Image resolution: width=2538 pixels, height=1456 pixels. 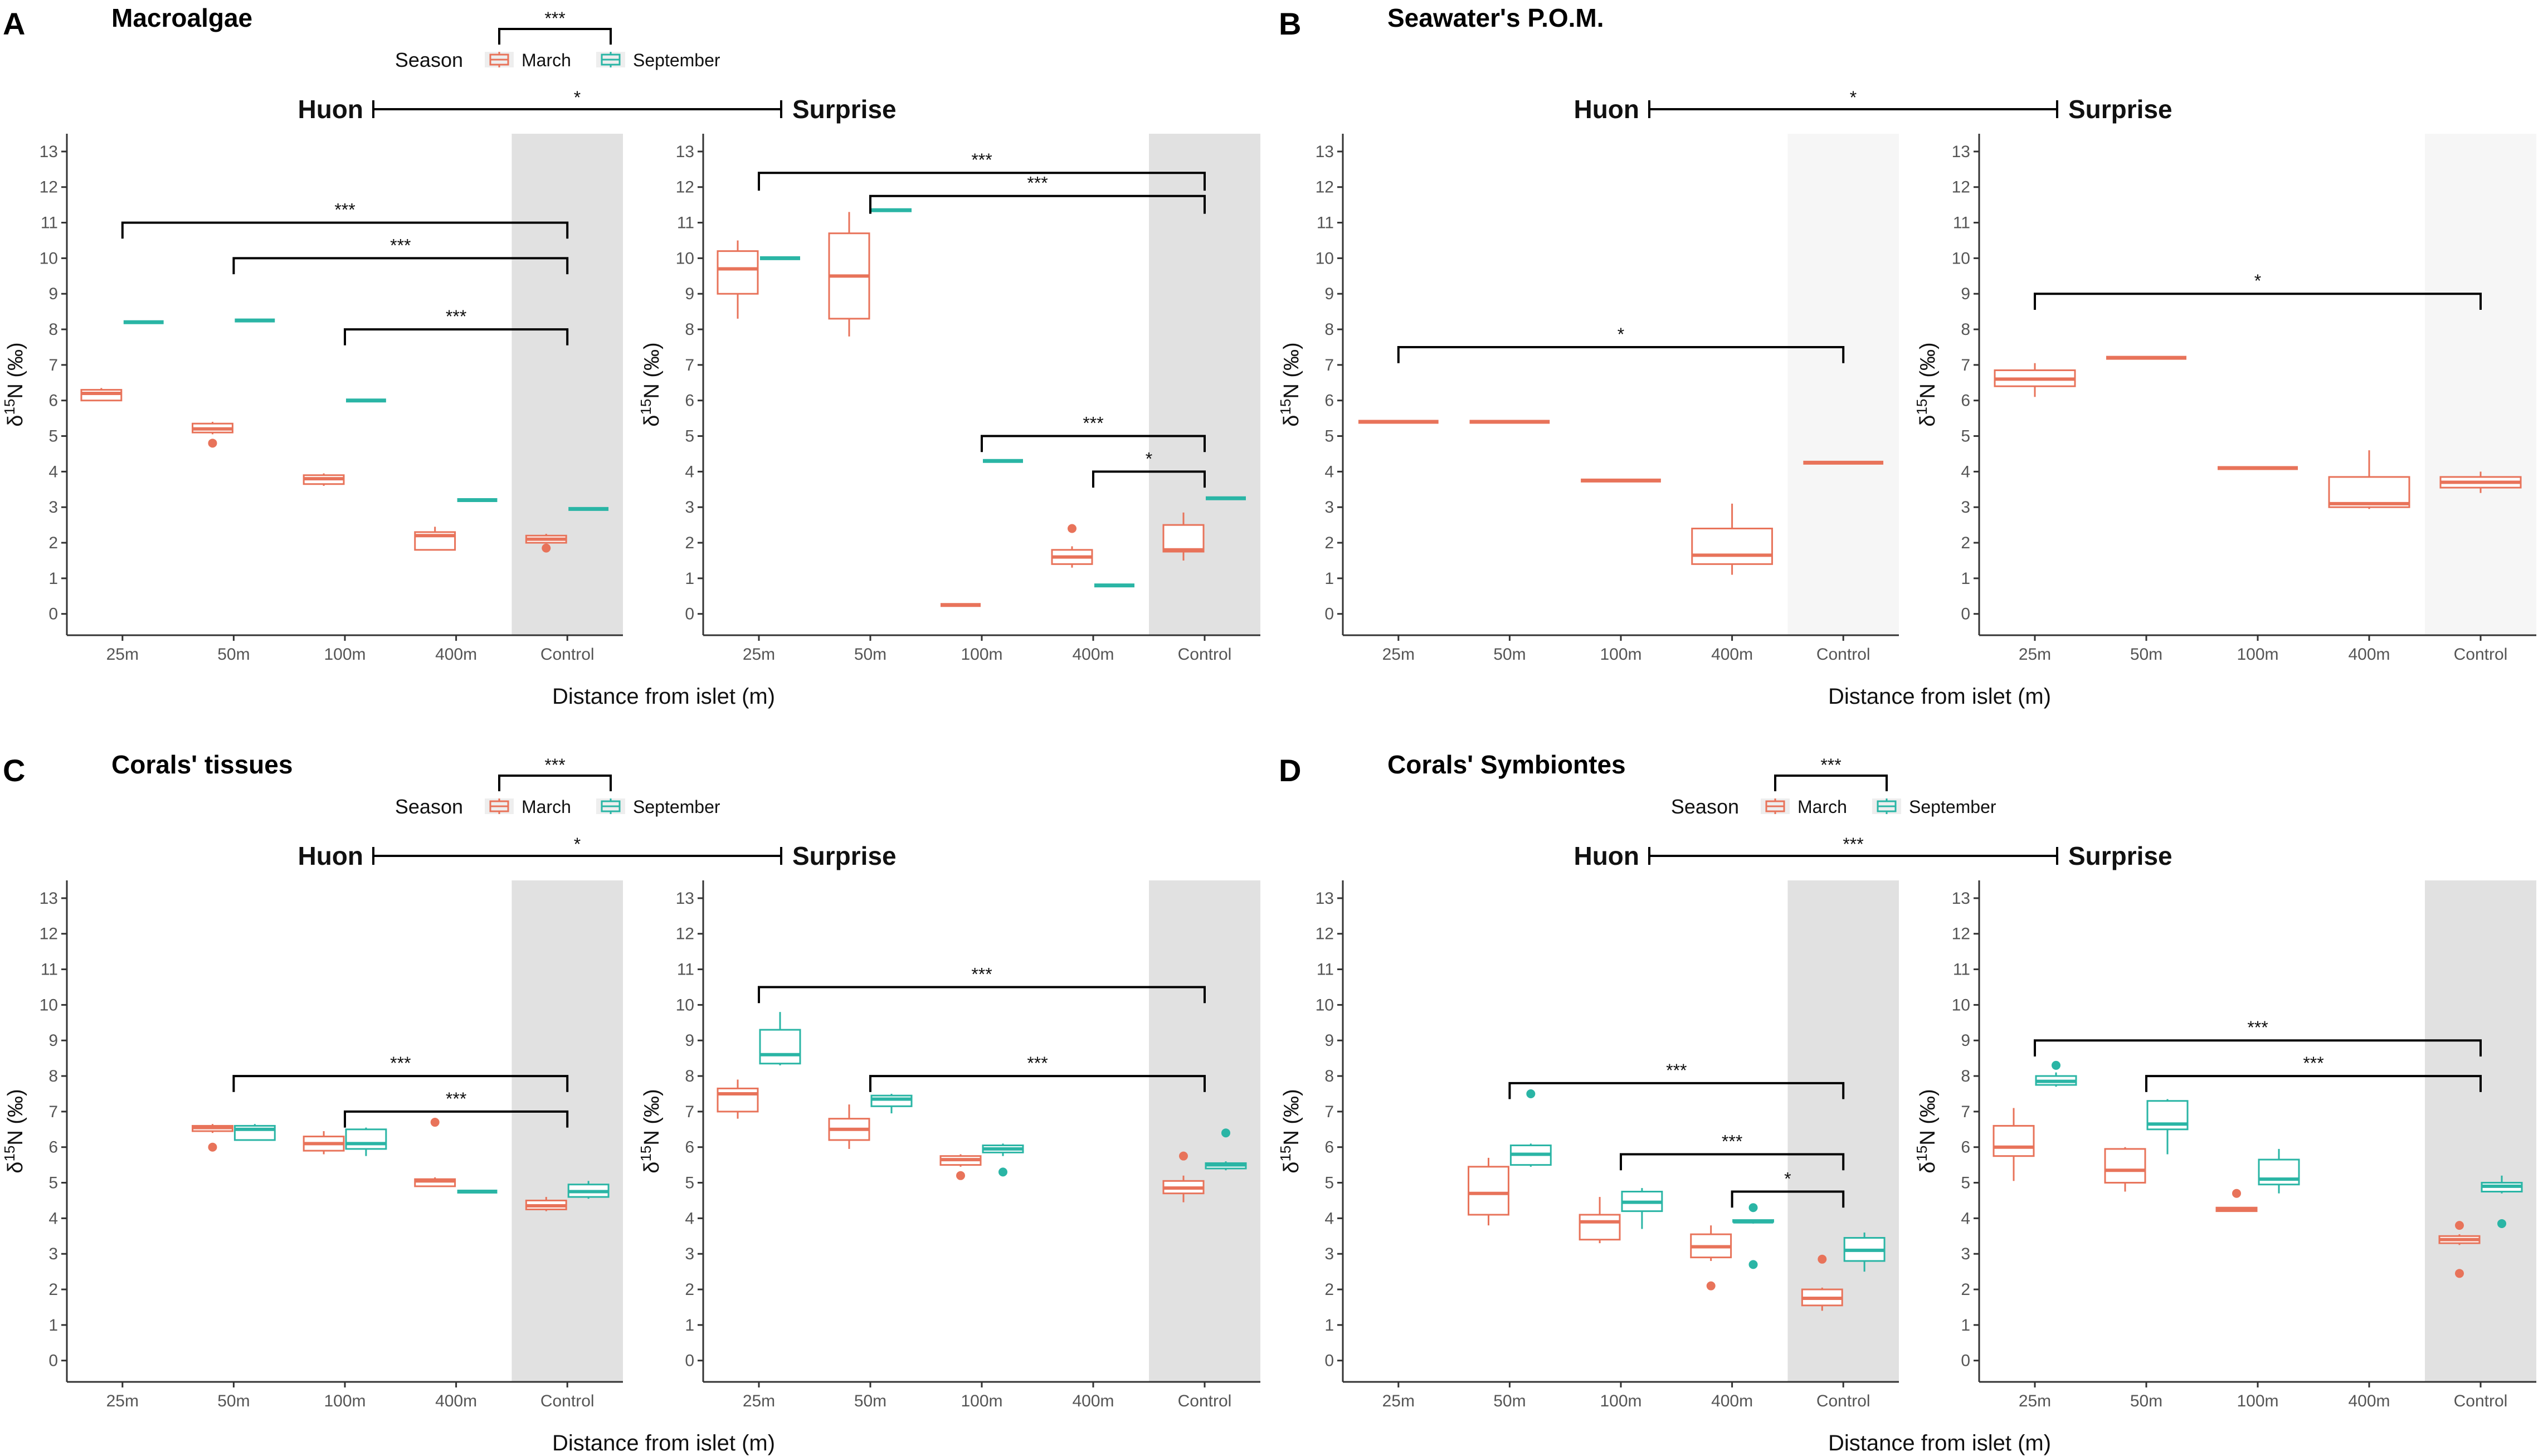 I want to click on site-label-huon: Huon, so click(x=1607, y=856).